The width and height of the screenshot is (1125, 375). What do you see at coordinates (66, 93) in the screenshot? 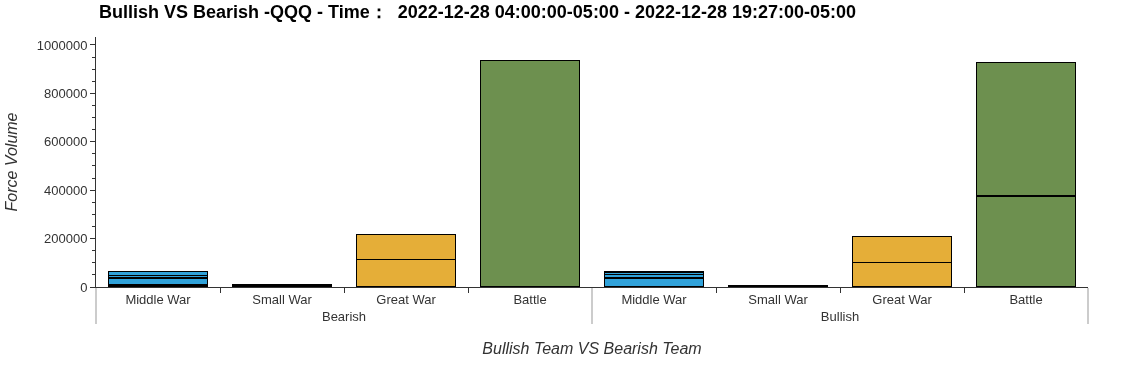
I see `y-tick-label: 800000` at bounding box center [66, 93].